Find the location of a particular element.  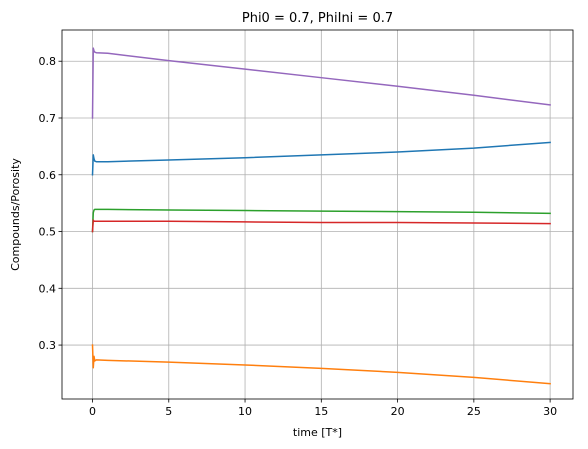

y-tick-label: 0.3 is located at coordinates (48, 345).